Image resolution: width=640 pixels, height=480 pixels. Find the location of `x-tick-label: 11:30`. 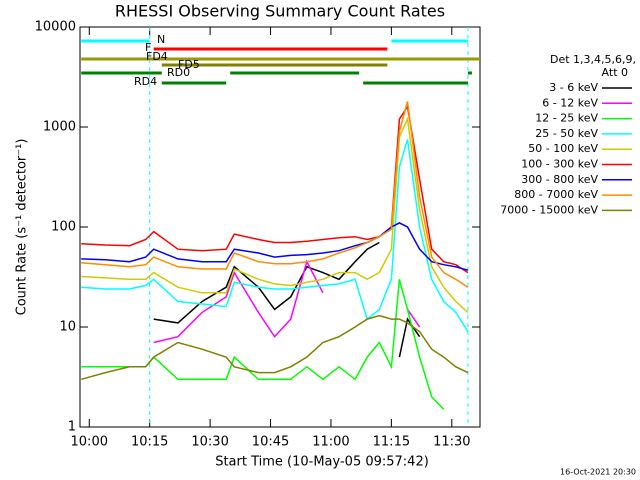

x-tick-label: 11:30 is located at coordinates (451, 442).